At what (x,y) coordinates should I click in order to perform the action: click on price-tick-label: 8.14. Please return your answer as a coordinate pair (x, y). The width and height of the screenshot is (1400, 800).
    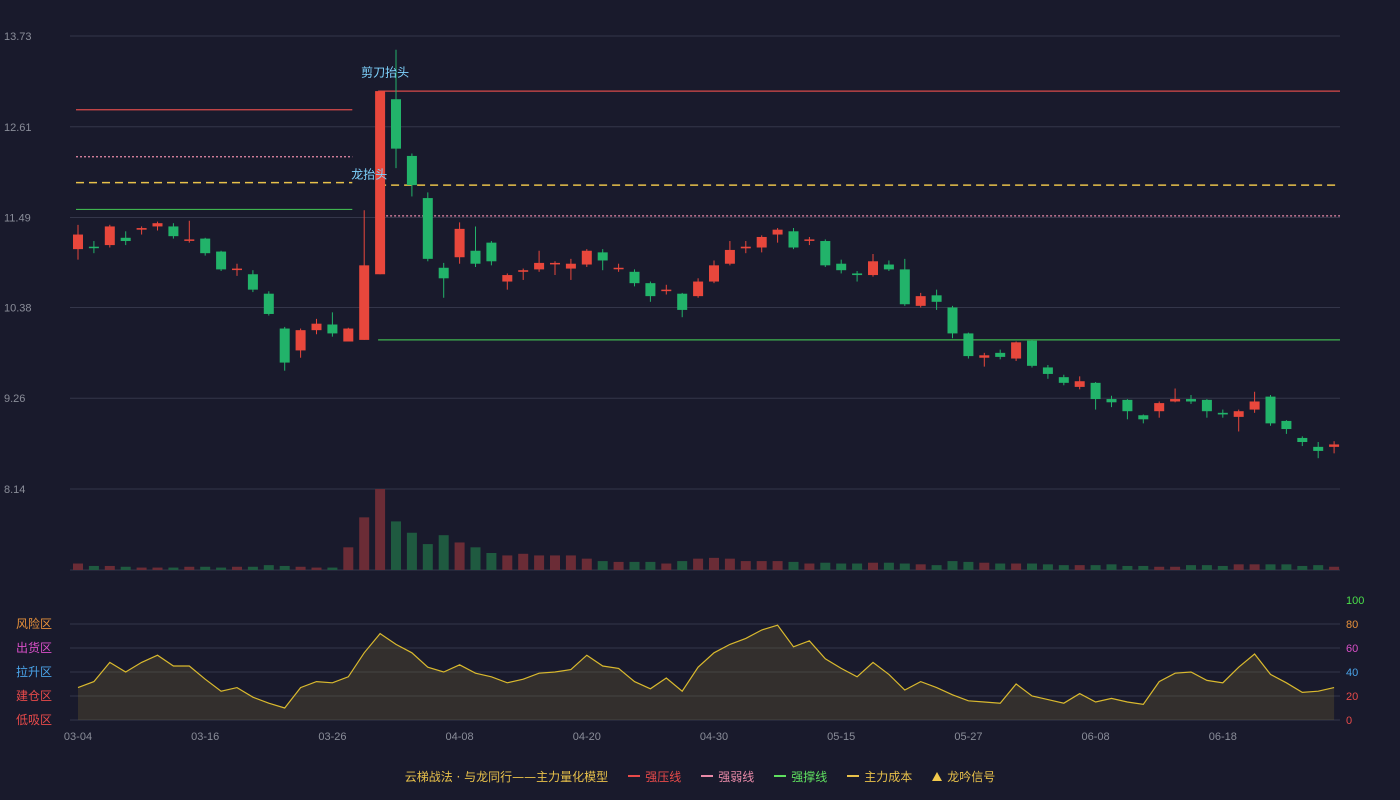
    Looking at the image, I should click on (14, 490).